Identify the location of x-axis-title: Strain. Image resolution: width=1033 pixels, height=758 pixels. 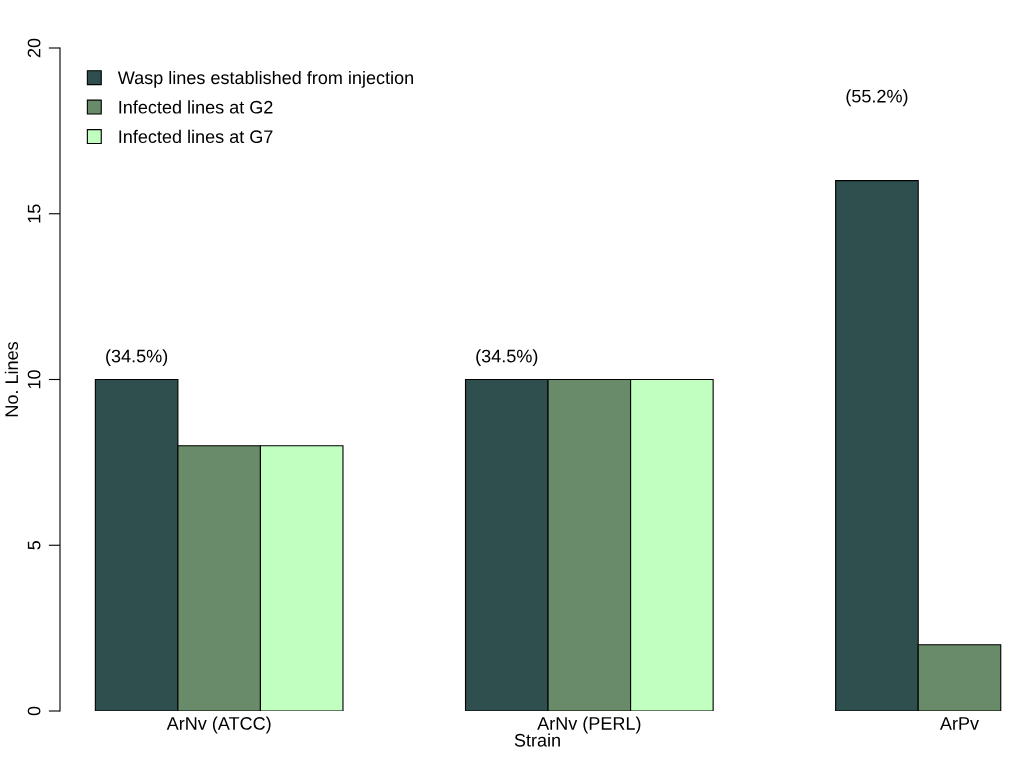
(537, 740).